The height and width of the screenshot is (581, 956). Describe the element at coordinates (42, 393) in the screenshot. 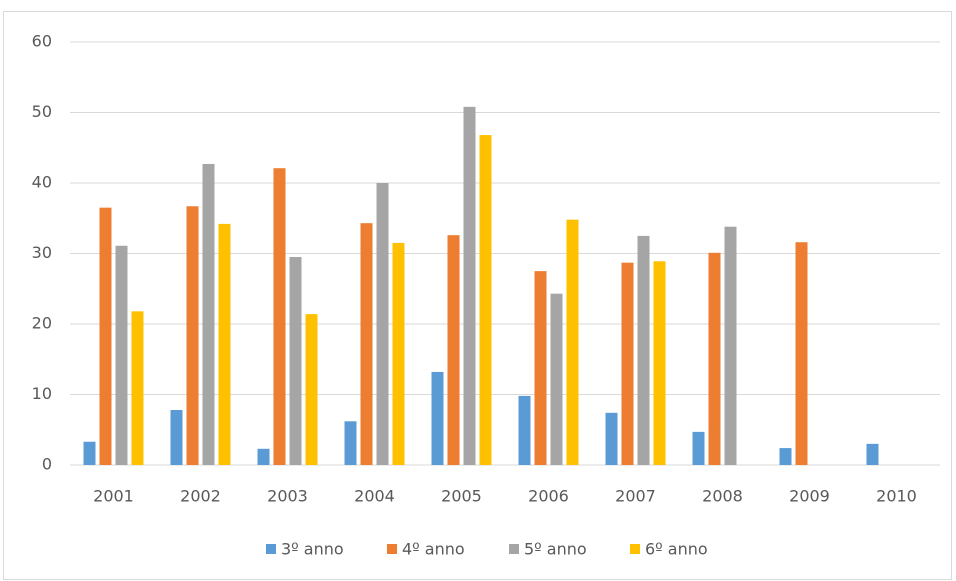

I see `y-tick-label: 10` at that location.